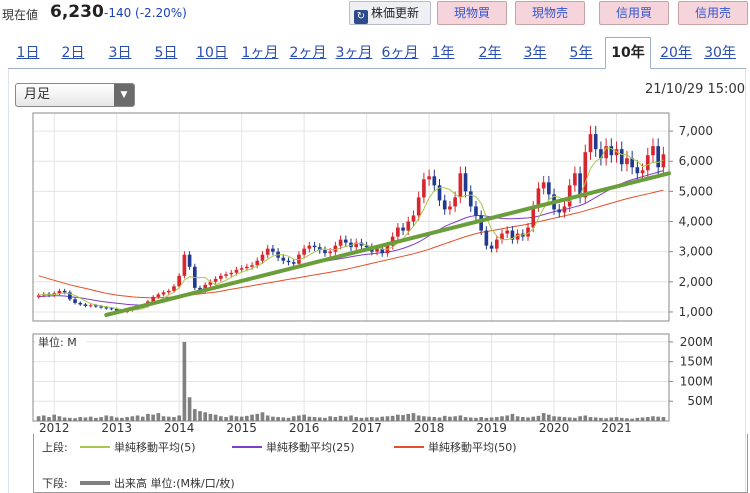 The height and width of the screenshot is (493, 750). I want to click on legend-ma25: 単純移動平均(25), so click(293, 447).